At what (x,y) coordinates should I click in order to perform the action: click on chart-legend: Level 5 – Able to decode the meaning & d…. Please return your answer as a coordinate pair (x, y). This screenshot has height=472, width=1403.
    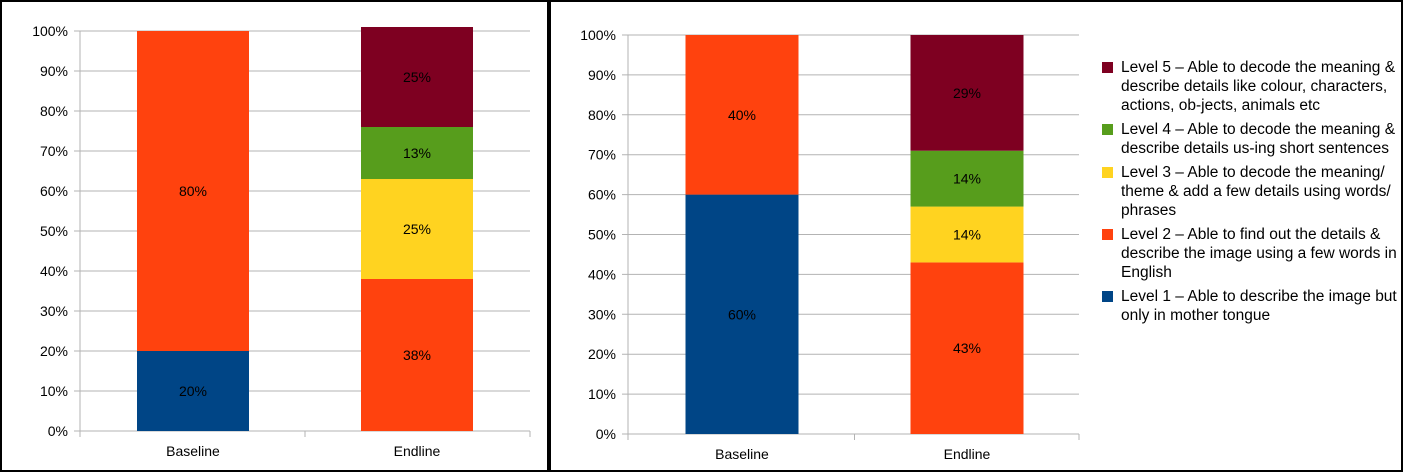
    Looking at the image, I should click on (1249, 194).